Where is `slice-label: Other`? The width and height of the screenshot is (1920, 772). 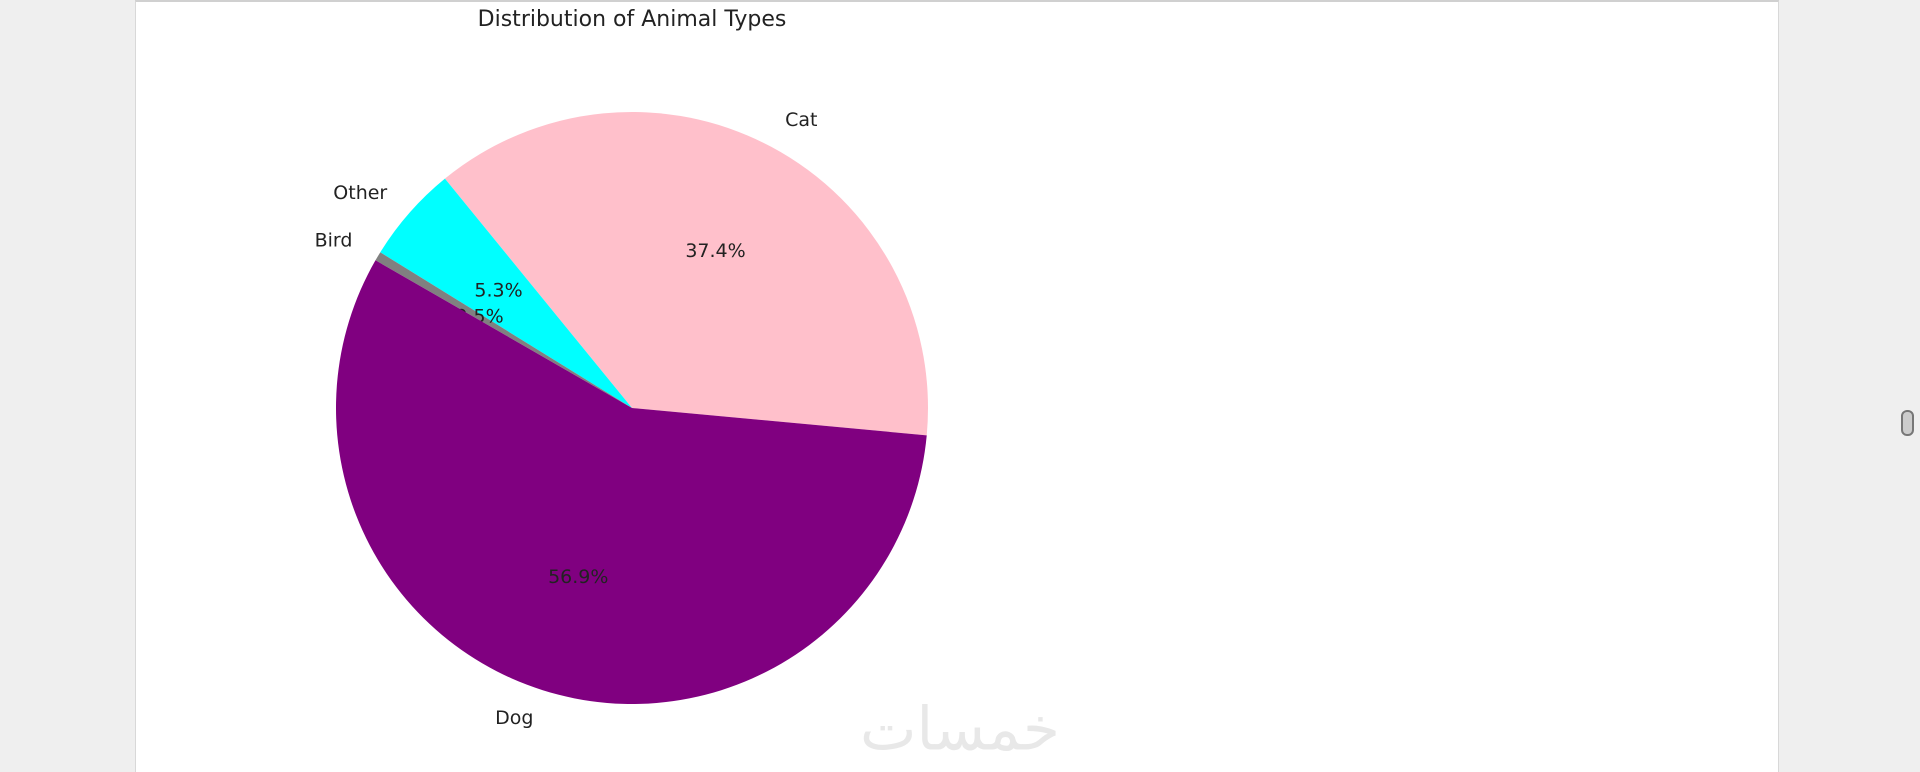 slice-label: Other is located at coordinates (360, 193).